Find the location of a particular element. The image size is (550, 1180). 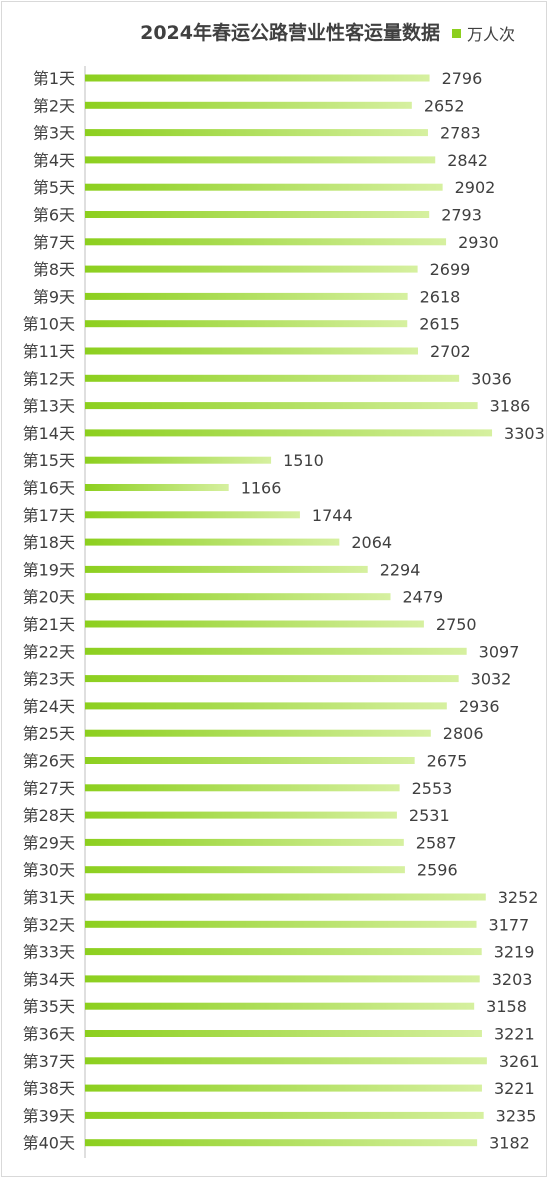

data-label: 3203 is located at coordinates (512, 979).